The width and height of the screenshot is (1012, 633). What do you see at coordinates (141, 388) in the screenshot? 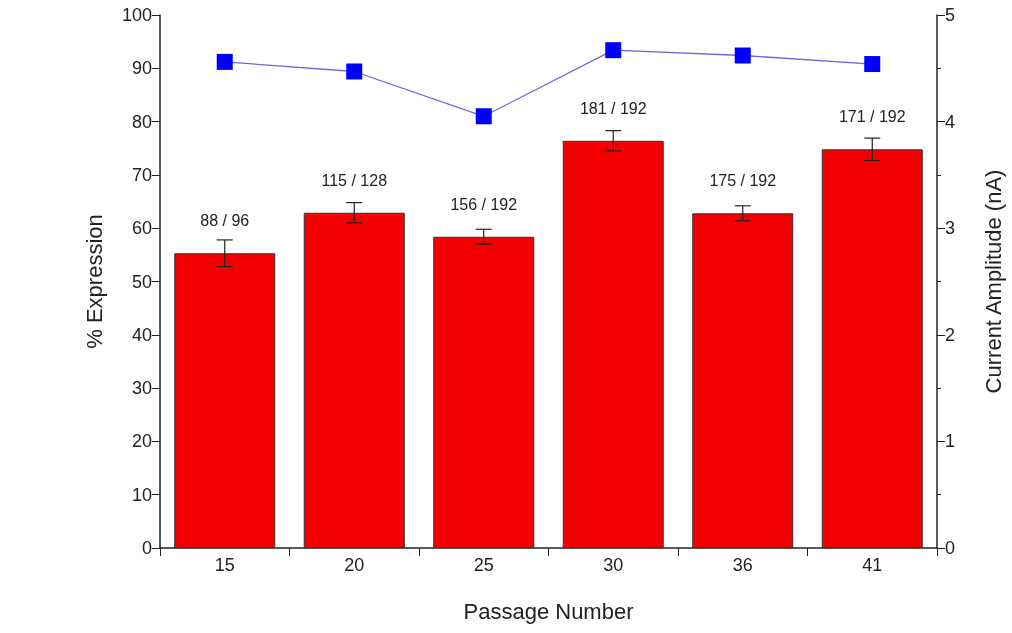
I see `y-tick-label: 30` at bounding box center [141, 388].